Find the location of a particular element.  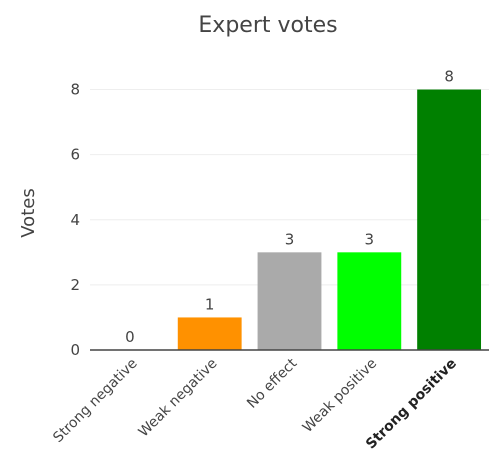

x-tick-label: Strong positive is located at coordinates (411, 404).